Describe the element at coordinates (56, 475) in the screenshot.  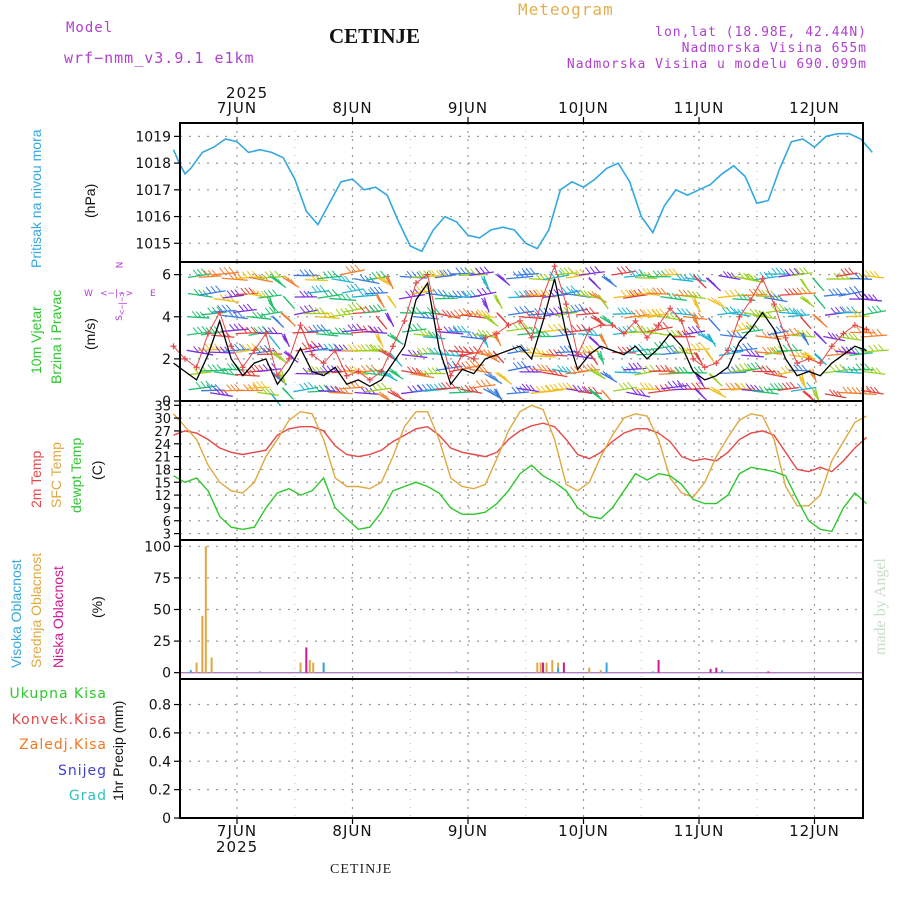
I see `sfc-temp-title: SFC Temp` at that location.